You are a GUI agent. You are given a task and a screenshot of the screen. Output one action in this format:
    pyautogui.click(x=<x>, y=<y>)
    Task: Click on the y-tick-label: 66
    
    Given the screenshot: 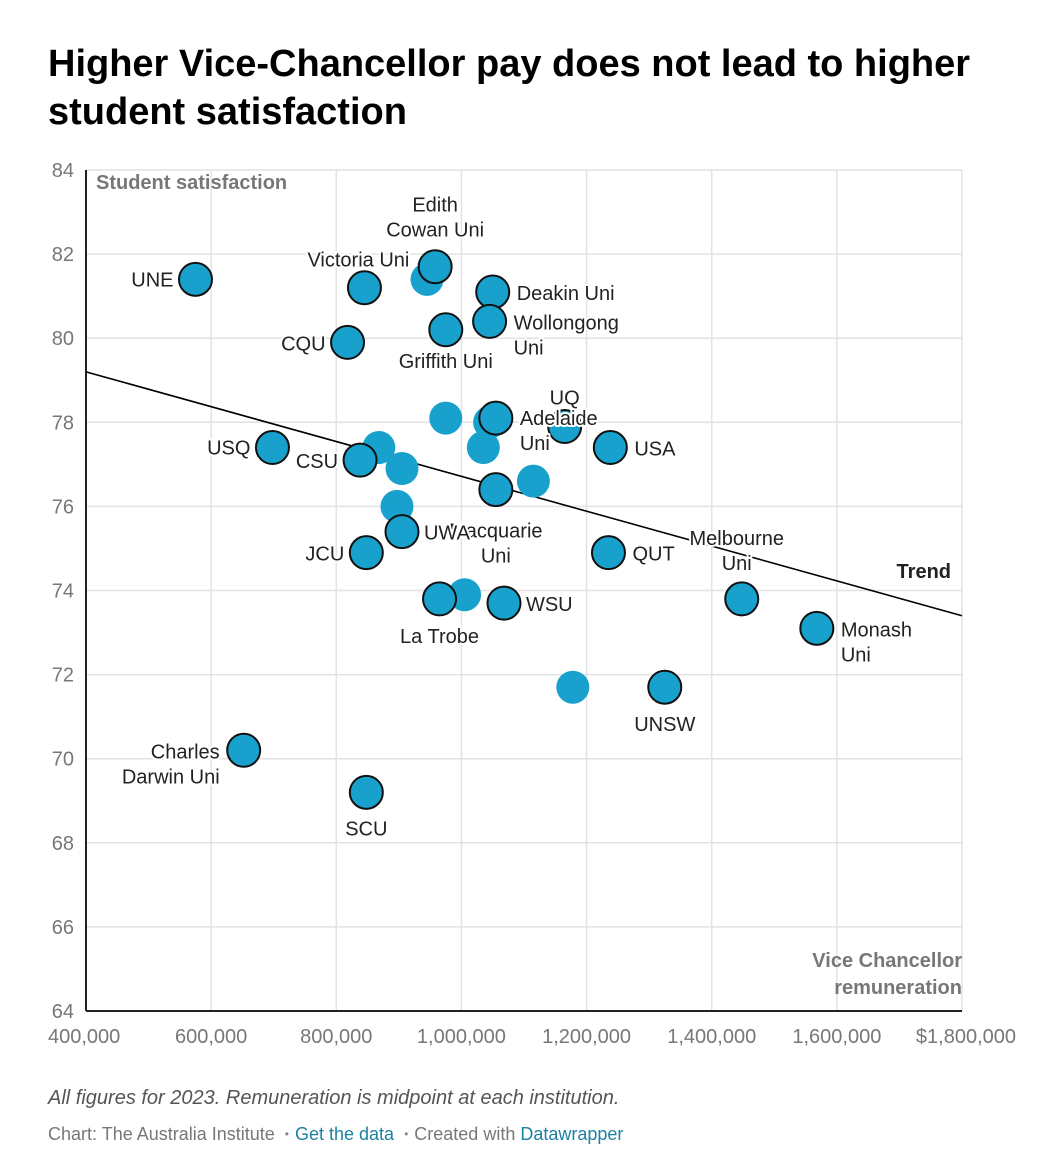 What is the action you would take?
    pyautogui.click(x=63, y=928)
    